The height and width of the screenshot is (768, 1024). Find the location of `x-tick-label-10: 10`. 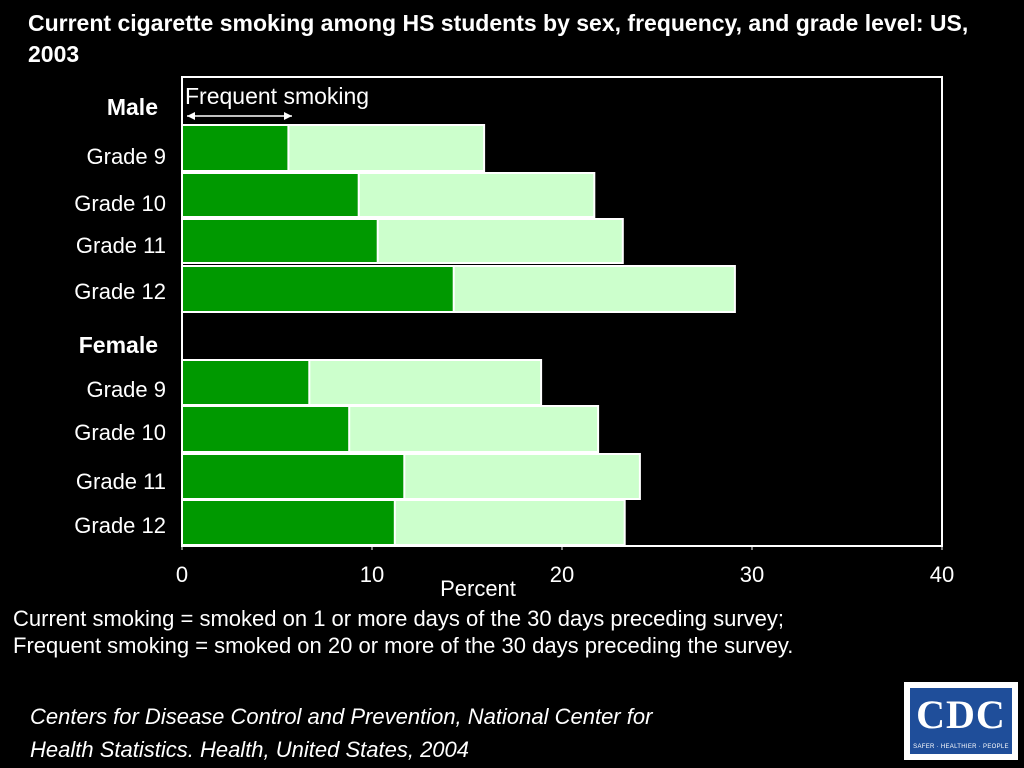

x-tick-label-10: 10 is located at coordinates (372, 574).